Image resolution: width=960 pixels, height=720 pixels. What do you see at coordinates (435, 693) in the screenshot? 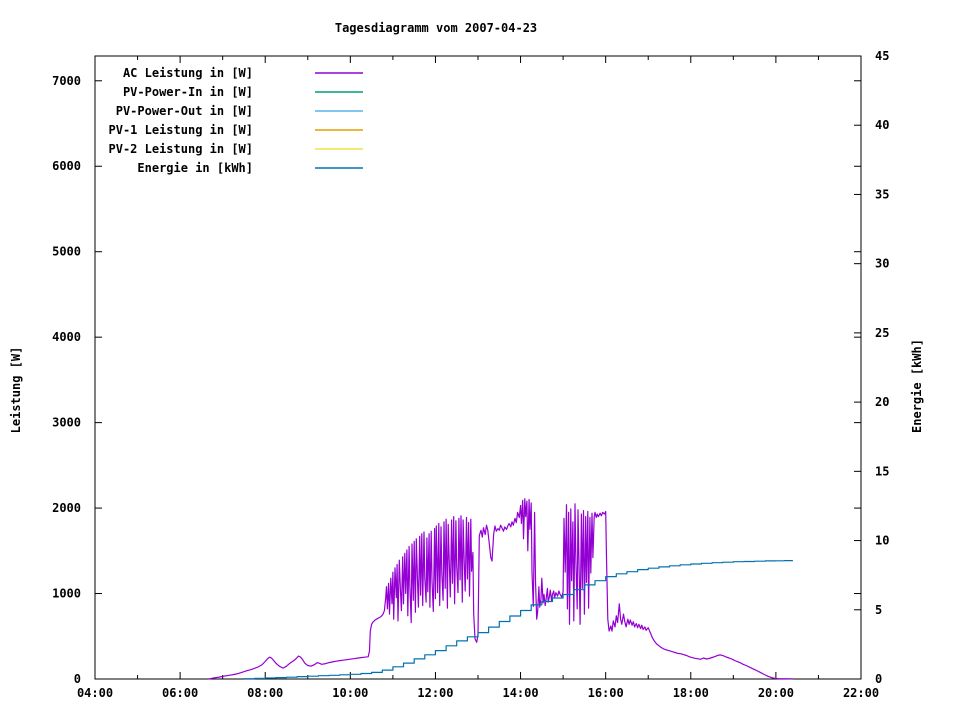
I see `x-tick-label: 12:00` at bounding box center [435, 693].